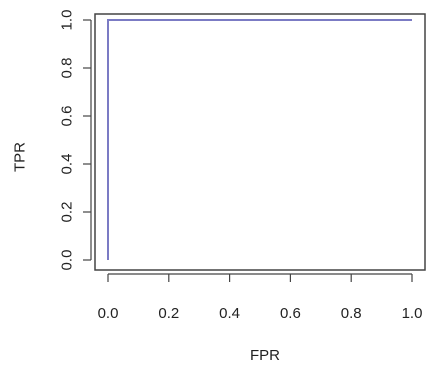  I want to click on x-tick-label: 0.2, so click(168, 313).